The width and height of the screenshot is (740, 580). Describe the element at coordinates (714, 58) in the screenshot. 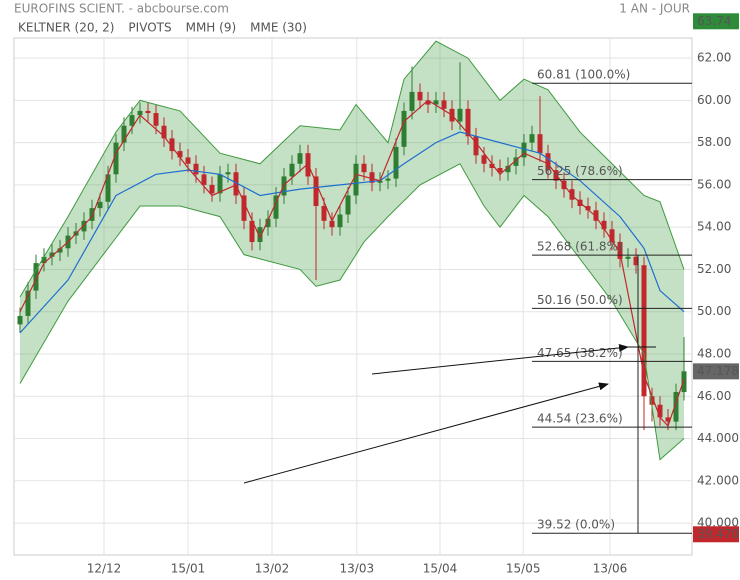

I see `y-tick-label: 62.00` at that location.